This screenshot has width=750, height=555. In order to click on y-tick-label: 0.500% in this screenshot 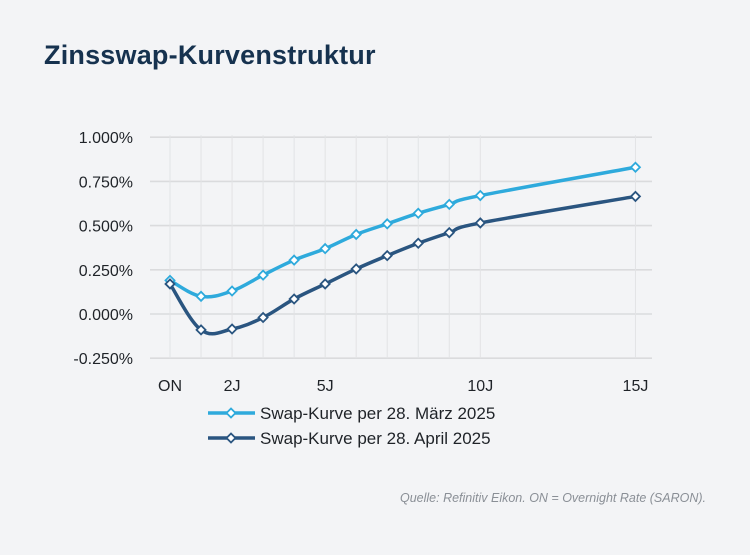, I will do `click(106, 227)`.